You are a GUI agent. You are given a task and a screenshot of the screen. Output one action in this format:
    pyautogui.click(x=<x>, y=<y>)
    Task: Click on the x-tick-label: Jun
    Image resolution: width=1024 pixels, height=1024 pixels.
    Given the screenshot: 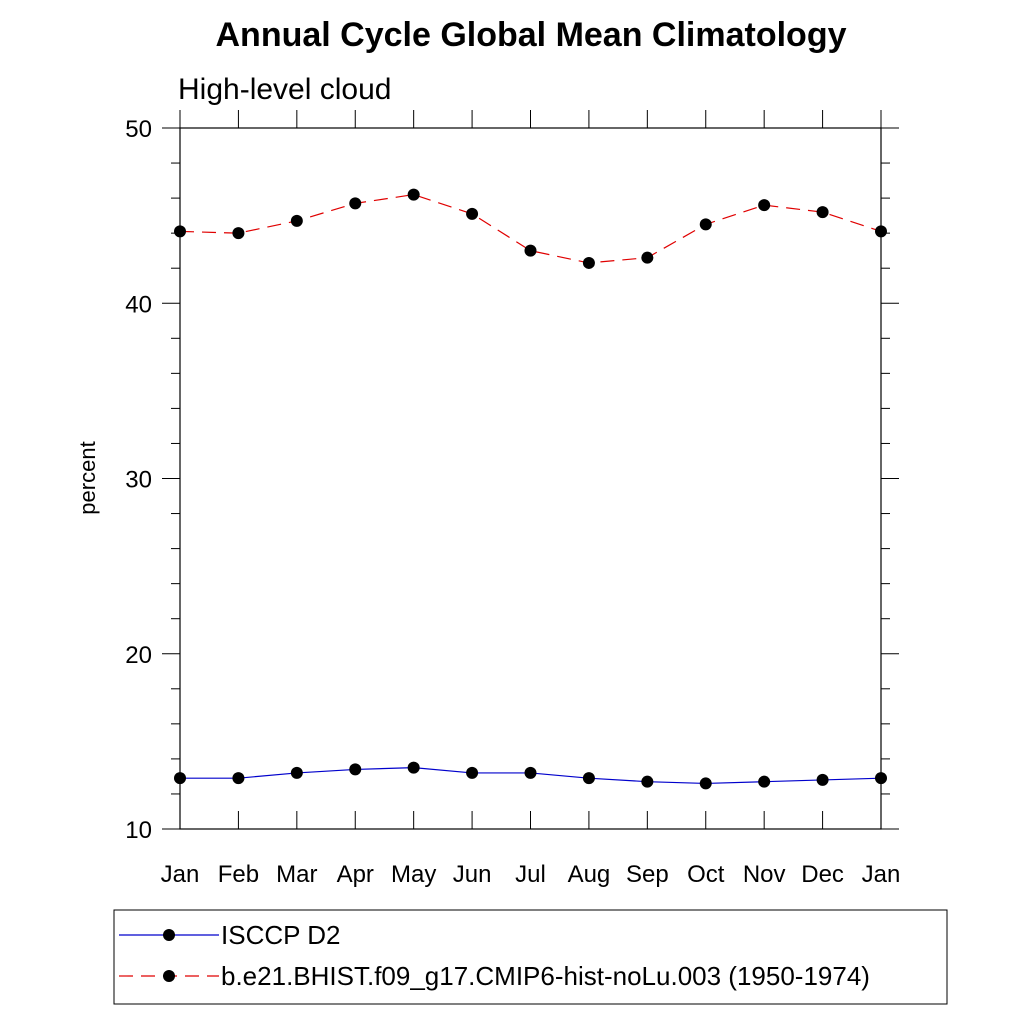 What is the action you would take?
    pyautogui.click(x=472, y=874)
    